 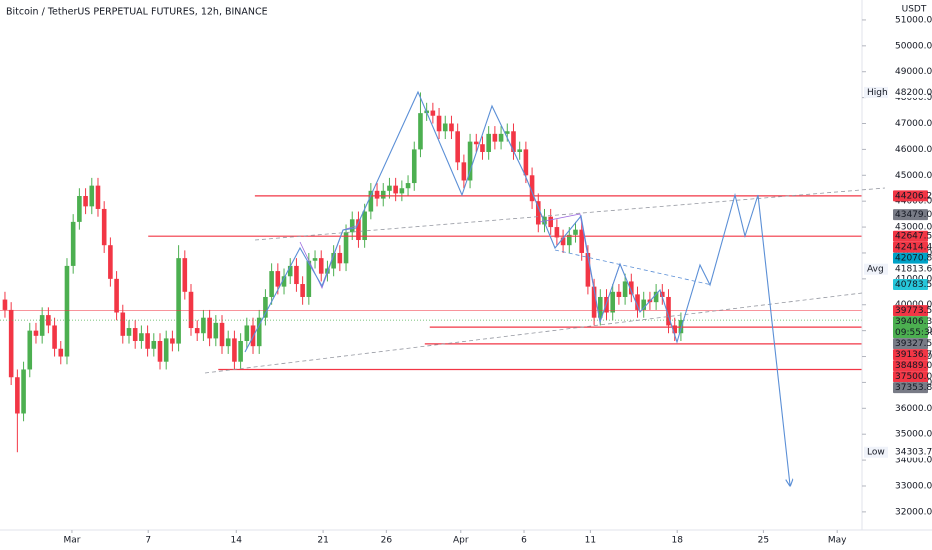 I want to click on badge-label: 37500.0, so click(x=913, y=377).